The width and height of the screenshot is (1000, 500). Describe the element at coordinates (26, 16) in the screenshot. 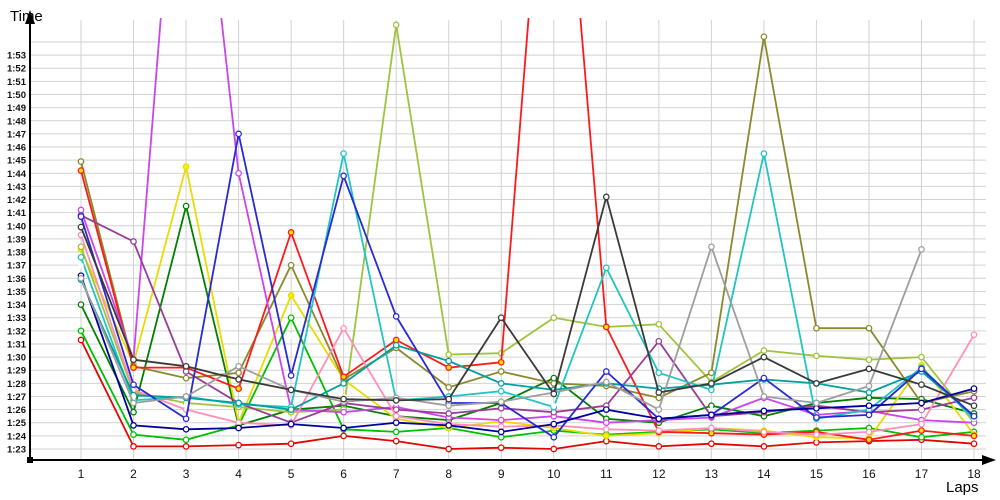

I see `y-axis-title: Time` at that location.